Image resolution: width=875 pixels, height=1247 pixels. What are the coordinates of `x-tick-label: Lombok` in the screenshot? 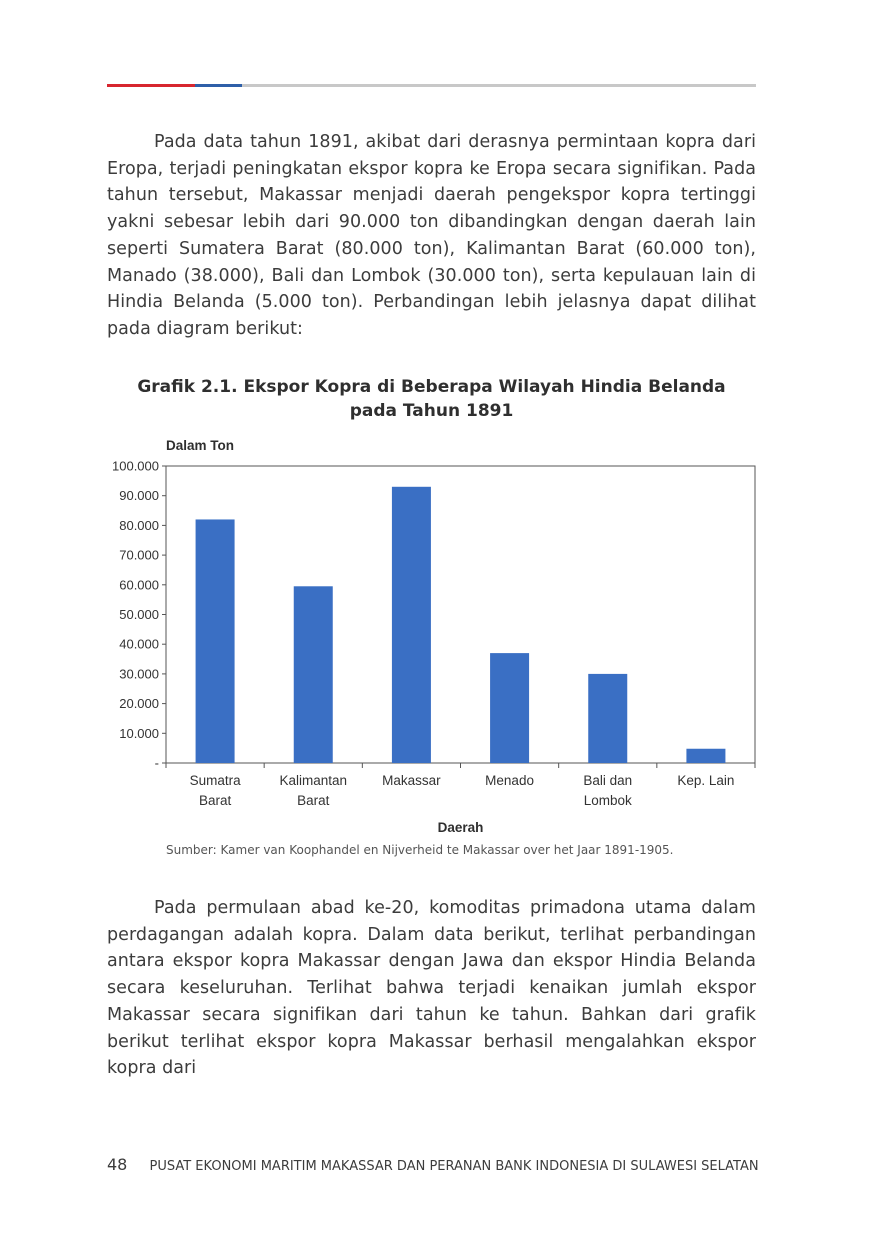 It's located at (608, 800).